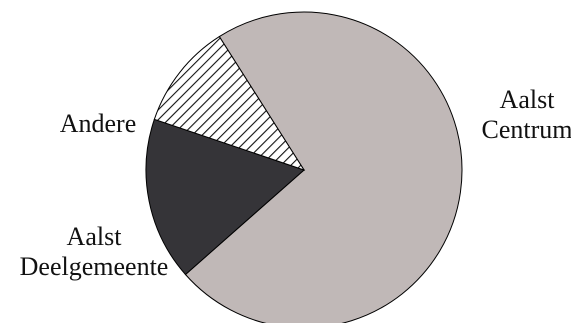  Describe the element at coordinates (526, 129) in the screenshot. I see `pie-label-line: Centrum` at that location.